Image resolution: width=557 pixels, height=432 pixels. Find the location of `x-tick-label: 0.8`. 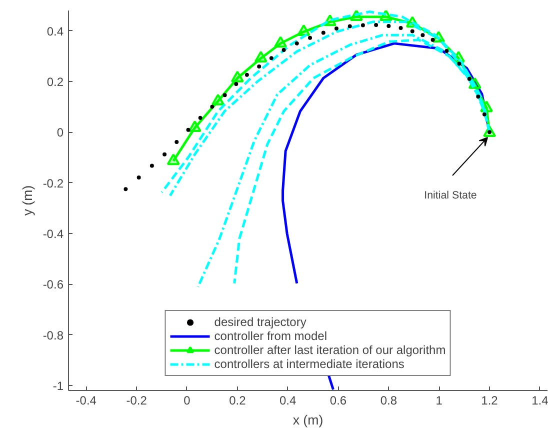

x-tick-label: 0.8 is located at coordinates (389, 401).